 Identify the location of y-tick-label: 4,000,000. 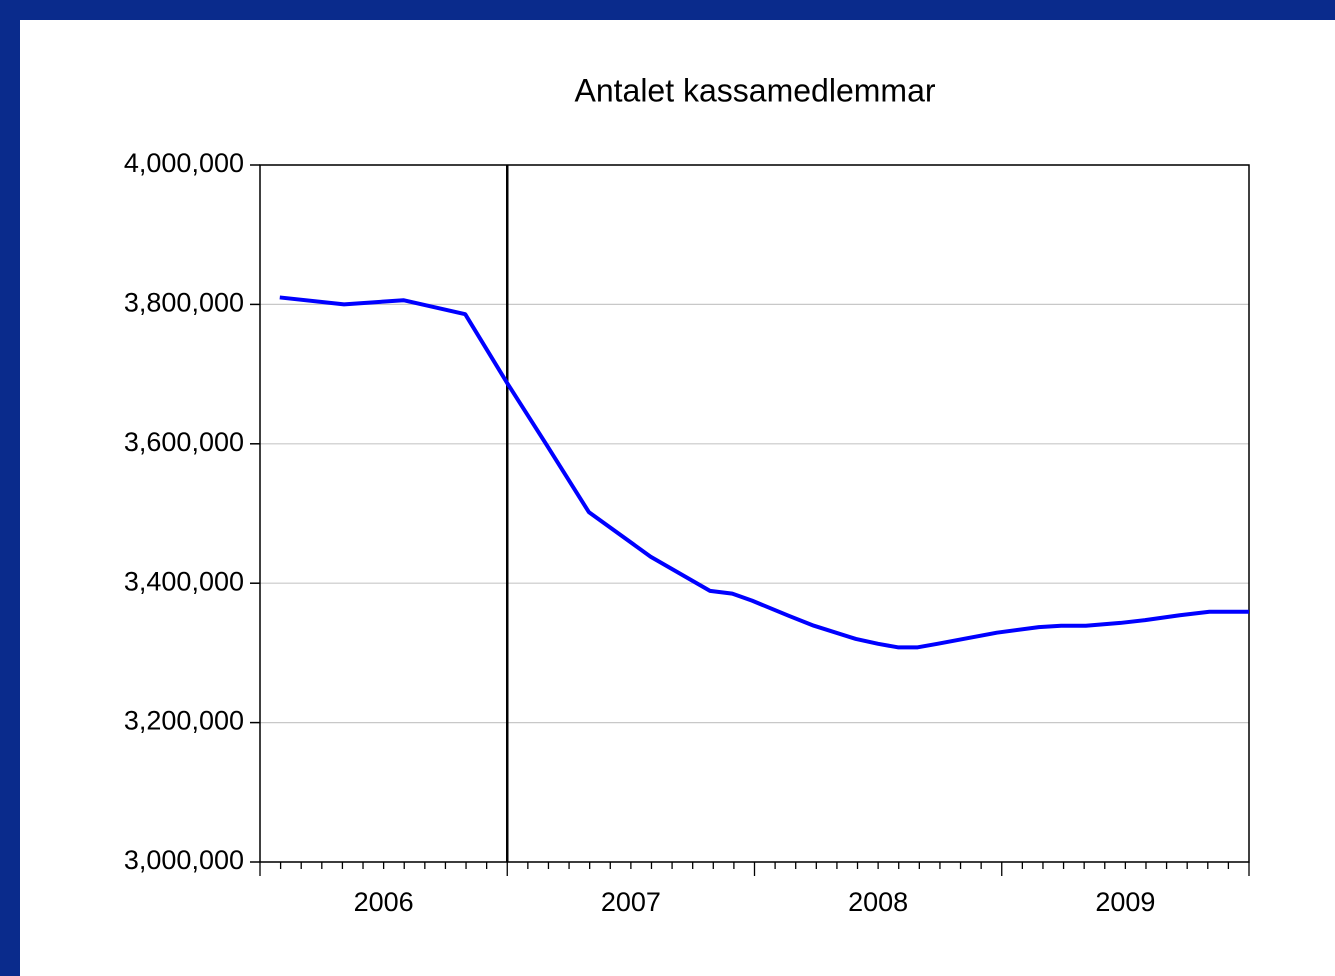
(184, 163).